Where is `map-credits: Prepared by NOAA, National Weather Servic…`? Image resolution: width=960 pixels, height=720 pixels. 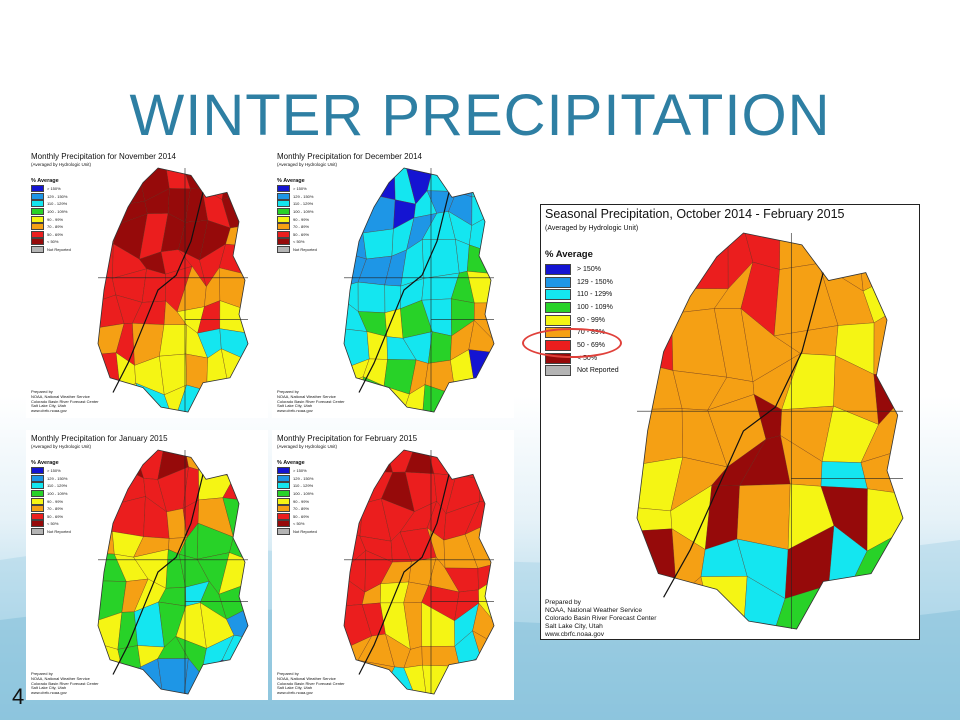 map-credits: Prepared by NOAA, National Weather Servic… is located at coordinates (65, 683).